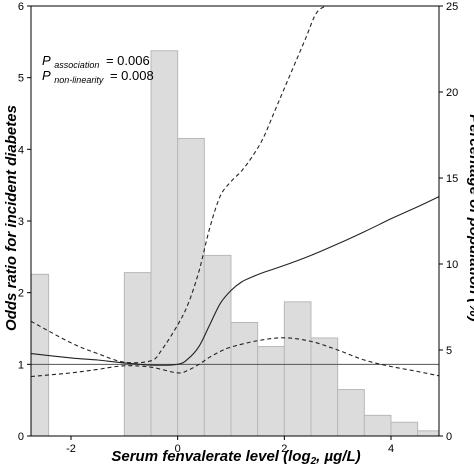  I want to click on x-axis-title: Serum fenvalerate level (log2, µg/L), so click(235, 457).